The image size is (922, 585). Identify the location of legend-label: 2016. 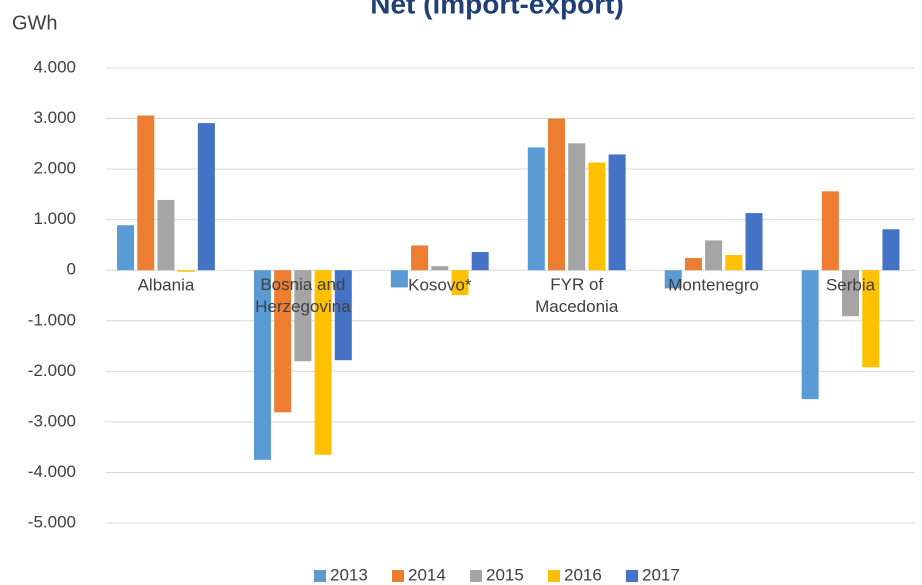
(583, 574).